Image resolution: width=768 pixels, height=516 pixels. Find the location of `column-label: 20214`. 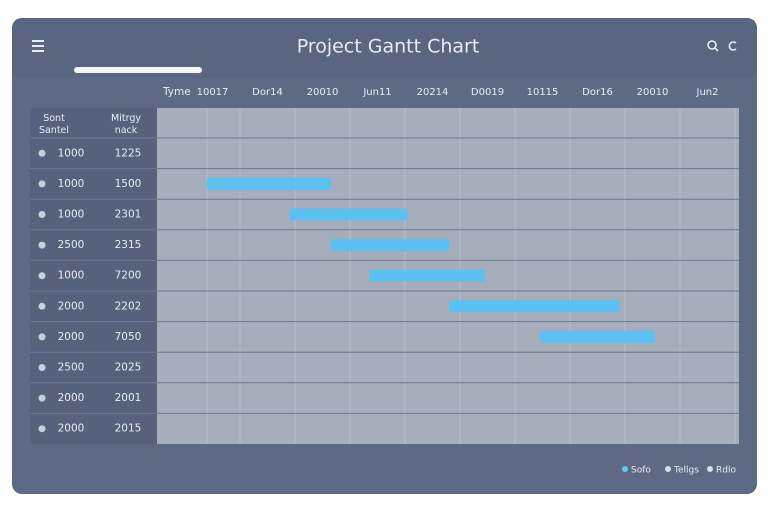

column-label: 20214 is located at coordinates (433, 92).